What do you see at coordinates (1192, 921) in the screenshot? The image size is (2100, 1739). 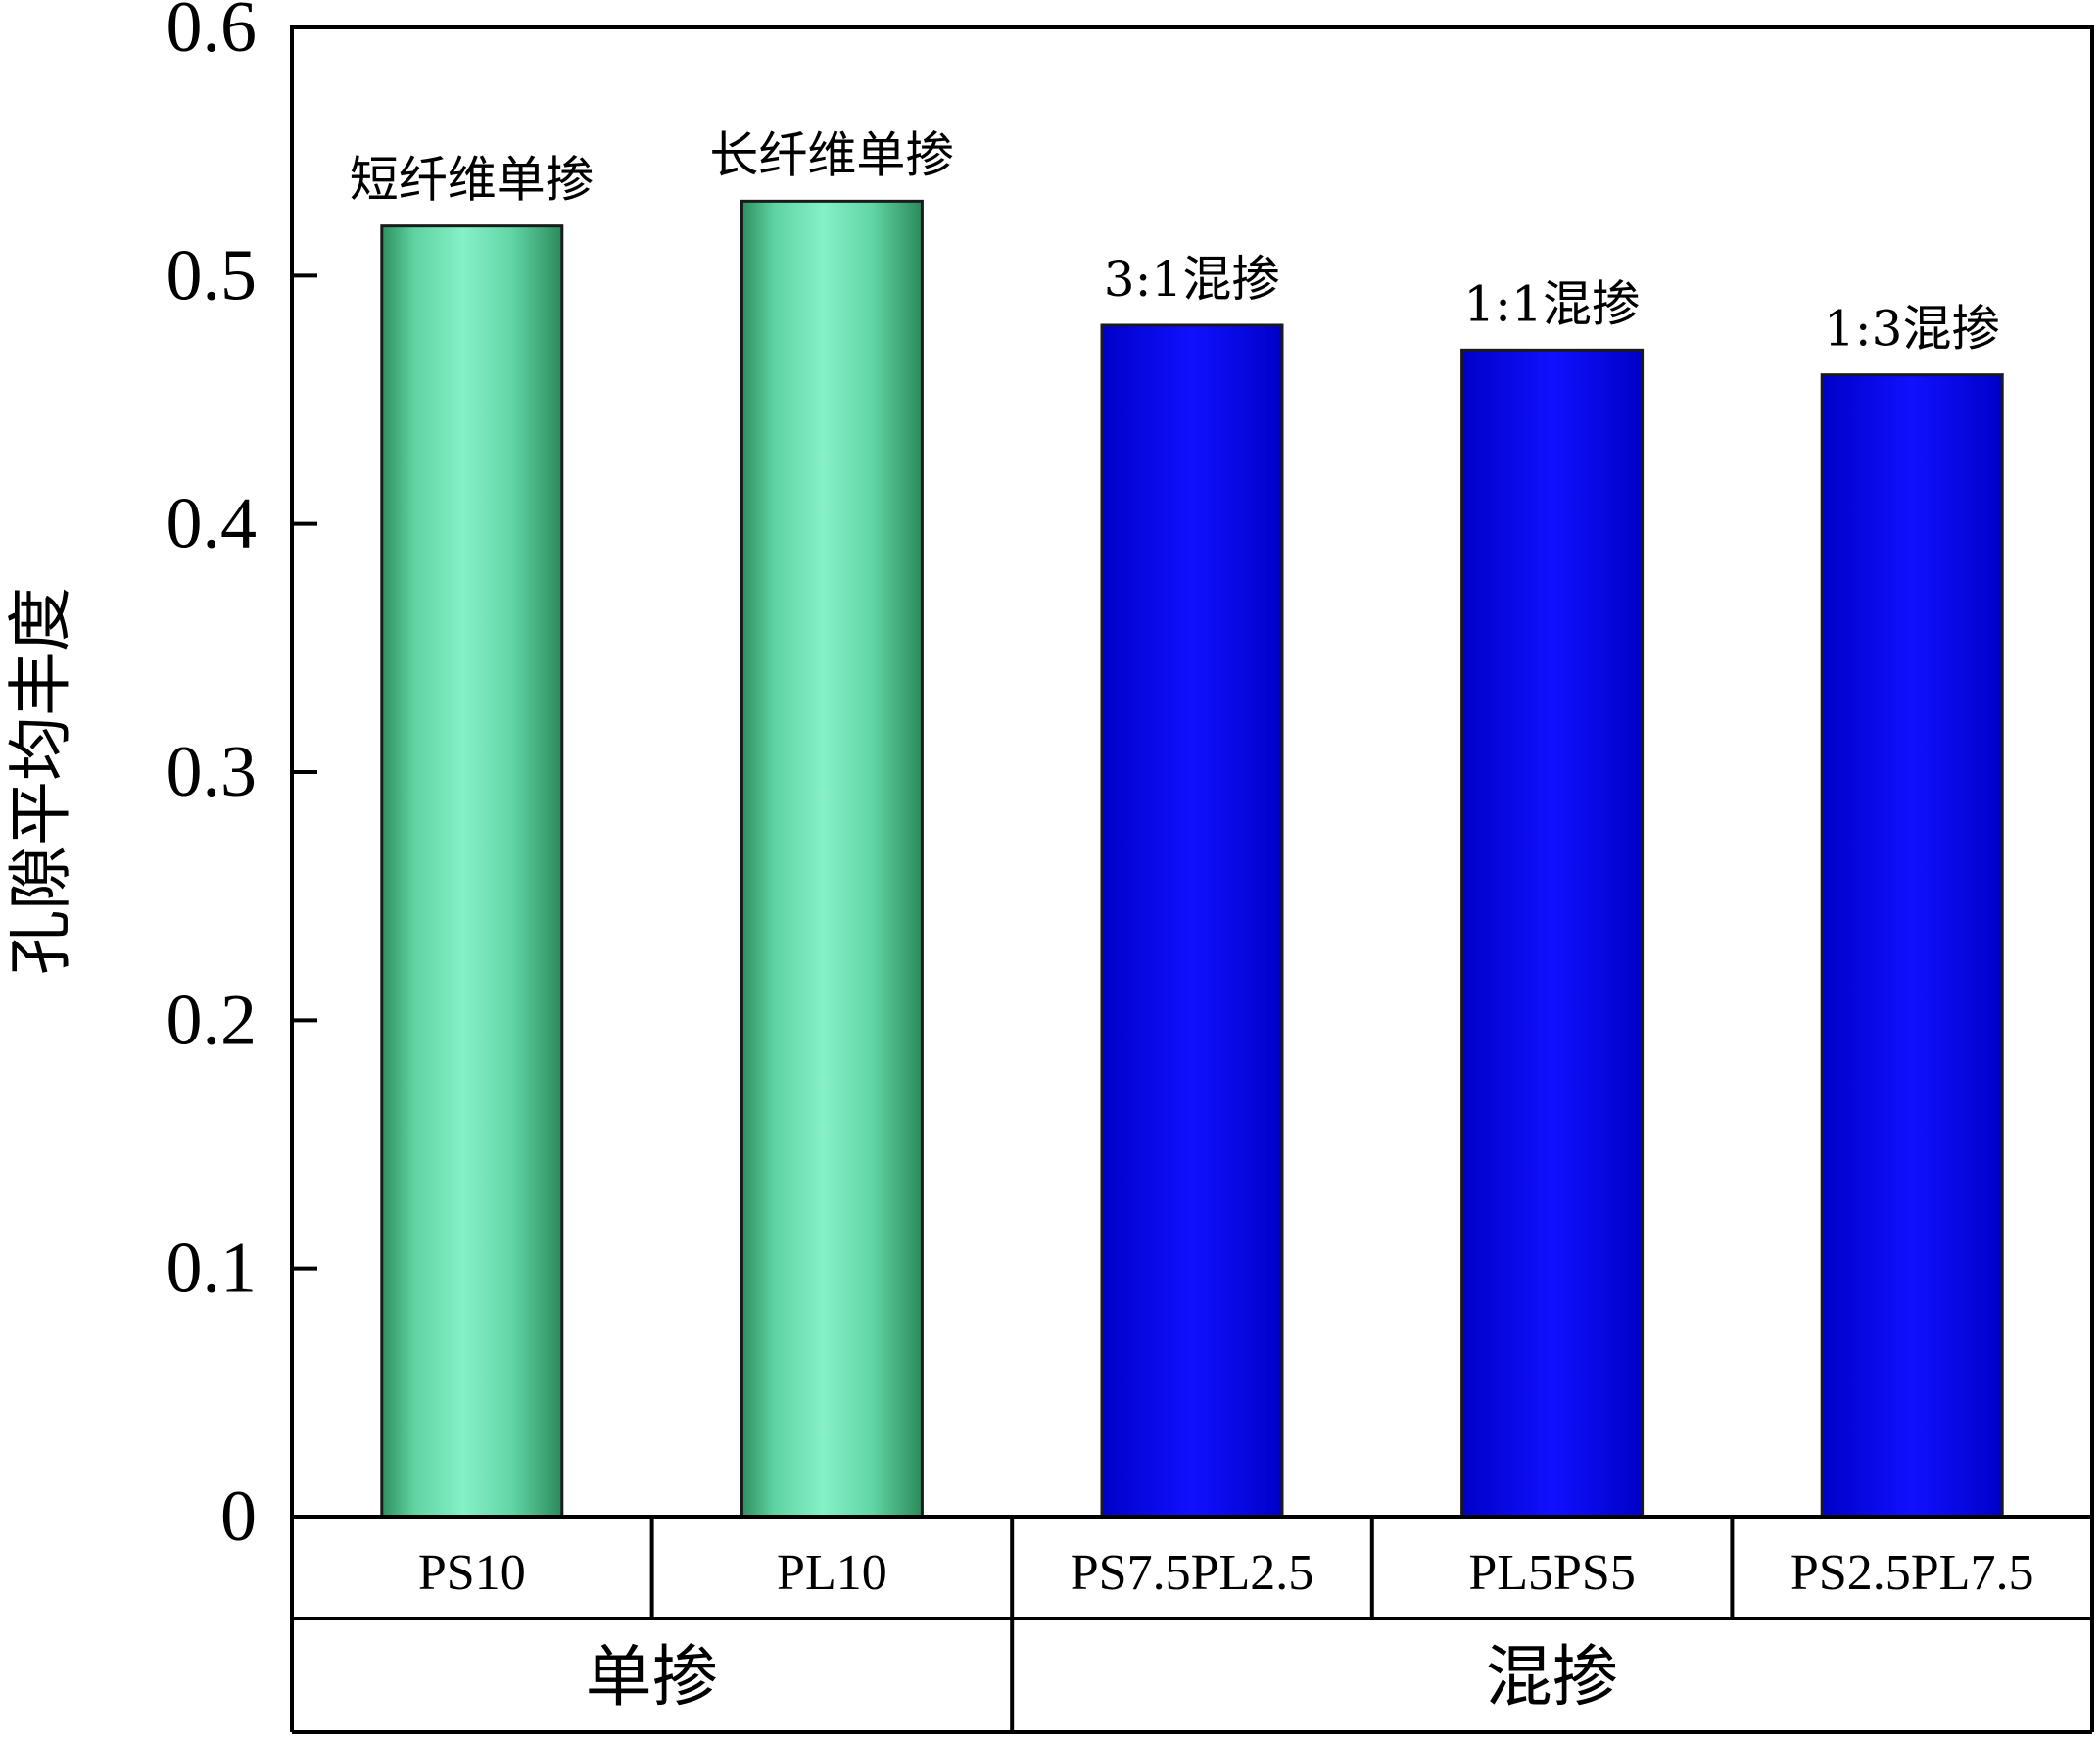 I see `bar-PS7.5PL2.5` at bounding box center [1192, 921].